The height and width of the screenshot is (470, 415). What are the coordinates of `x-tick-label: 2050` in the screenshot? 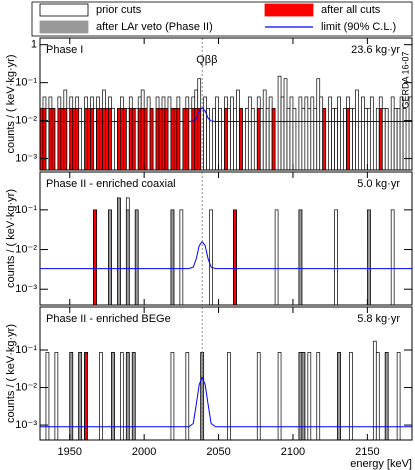 It's located at (218, 452).